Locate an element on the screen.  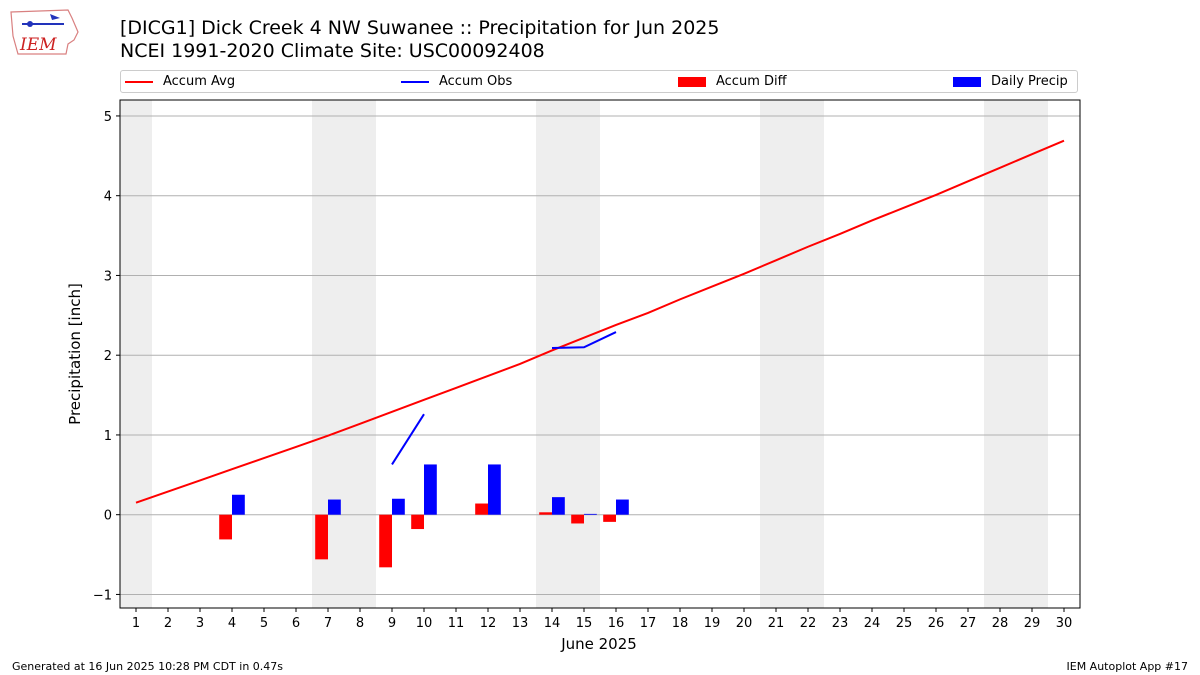
legend-item-daily-precip: Daily Precip is located at coordinates (1010, 81).